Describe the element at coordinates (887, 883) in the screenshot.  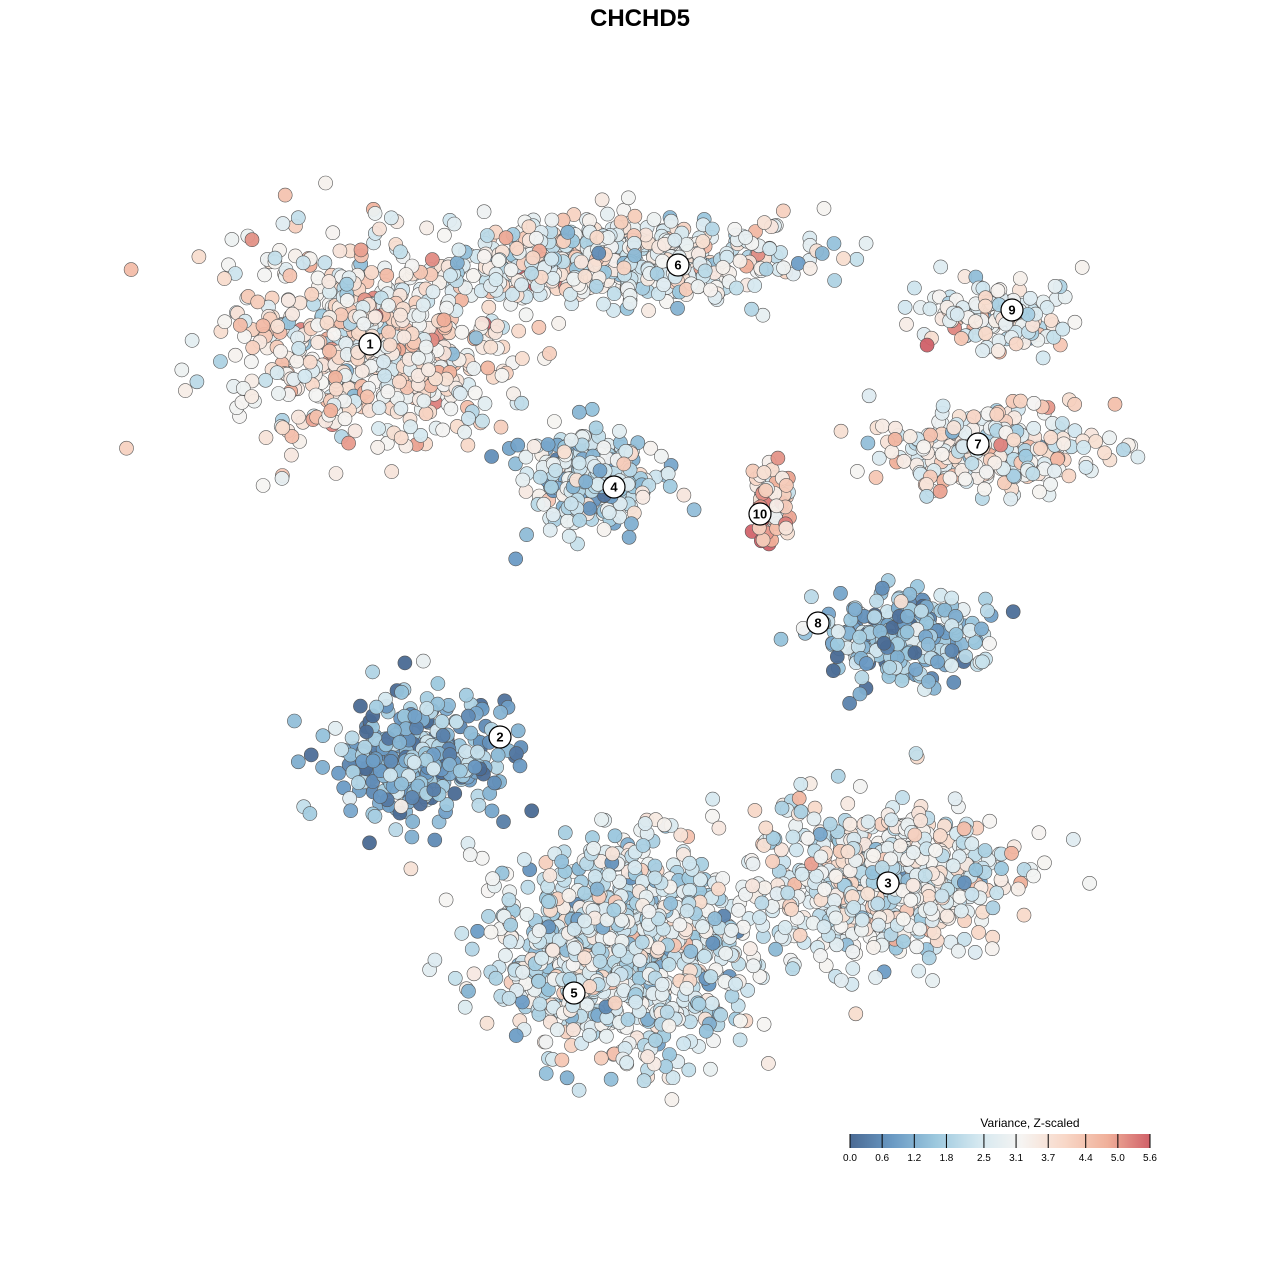
I see `cluster-label-text: 3` at that location.